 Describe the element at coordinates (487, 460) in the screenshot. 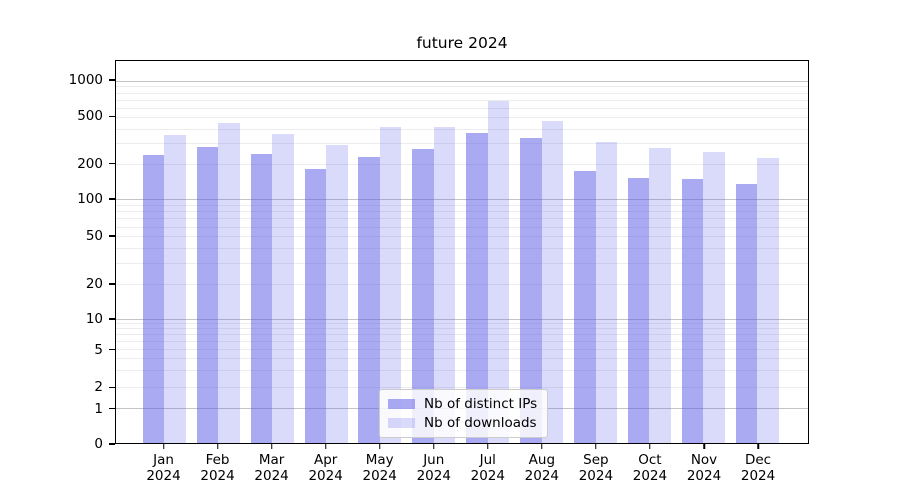

I see `x-tick-month: Jul` at that location.